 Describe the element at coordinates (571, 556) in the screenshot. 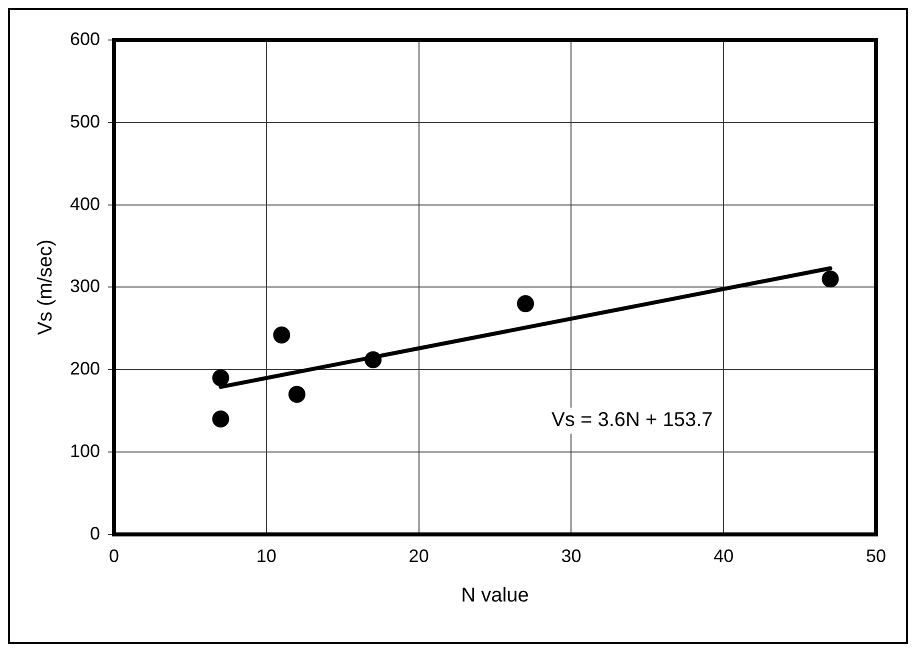

I see `x-tick-label: 30` at that location.